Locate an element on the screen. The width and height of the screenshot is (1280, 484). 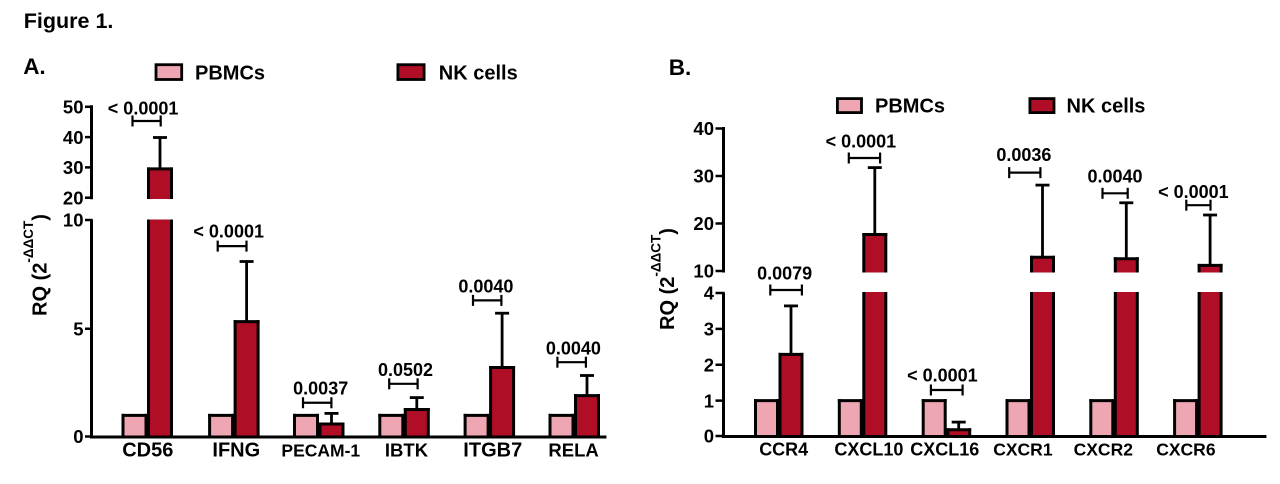
svg-text: ITGB7 is located at coordinates (492, 451).